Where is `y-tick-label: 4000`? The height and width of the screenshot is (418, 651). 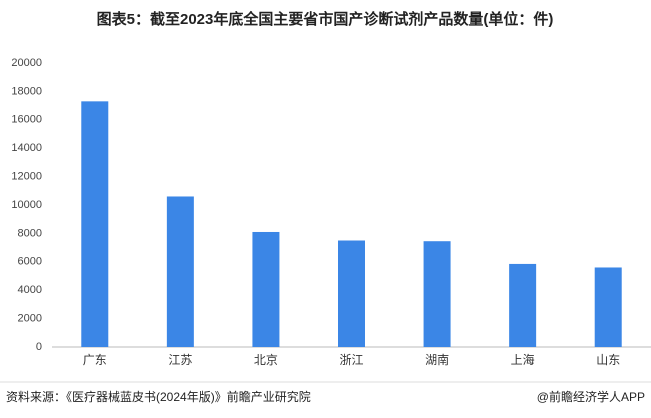
y-tick-label: 4000 is located at coordinates (30, 290).